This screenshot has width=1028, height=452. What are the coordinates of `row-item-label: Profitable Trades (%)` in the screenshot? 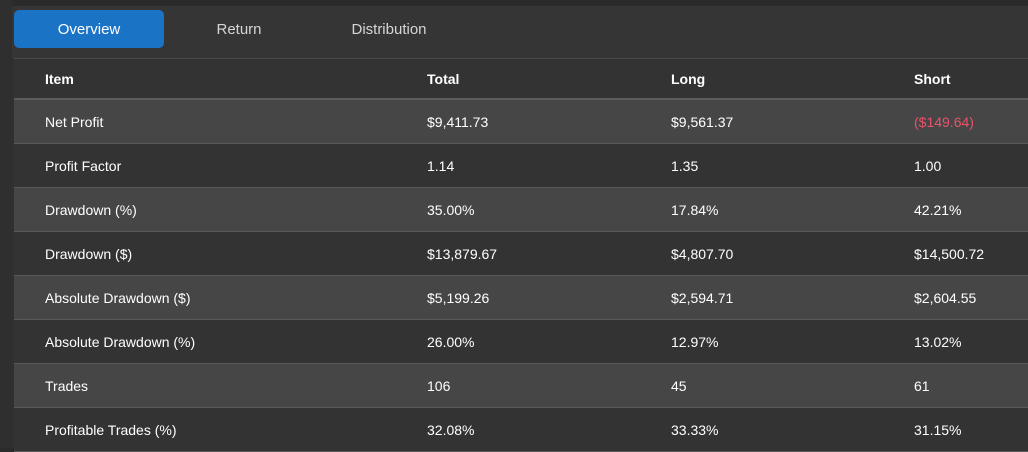 It's located at (111, 429).